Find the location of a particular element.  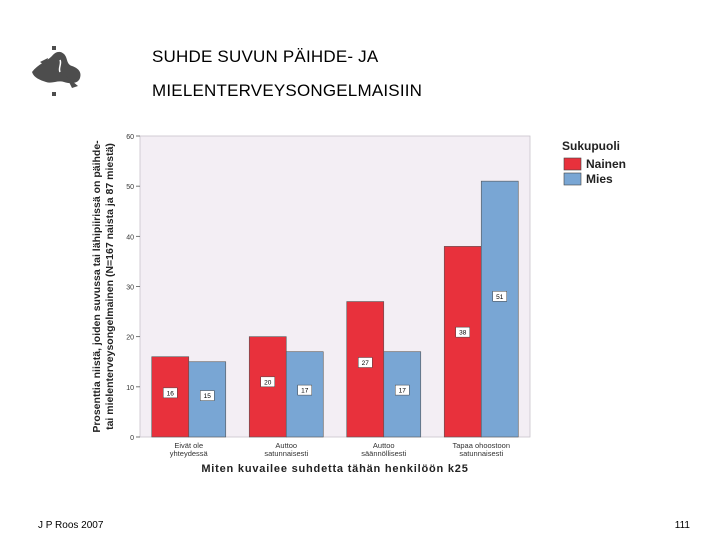

title-line-2: MIELENTERVEYSONGELMAISIIN is located at coordinates (287, 90).